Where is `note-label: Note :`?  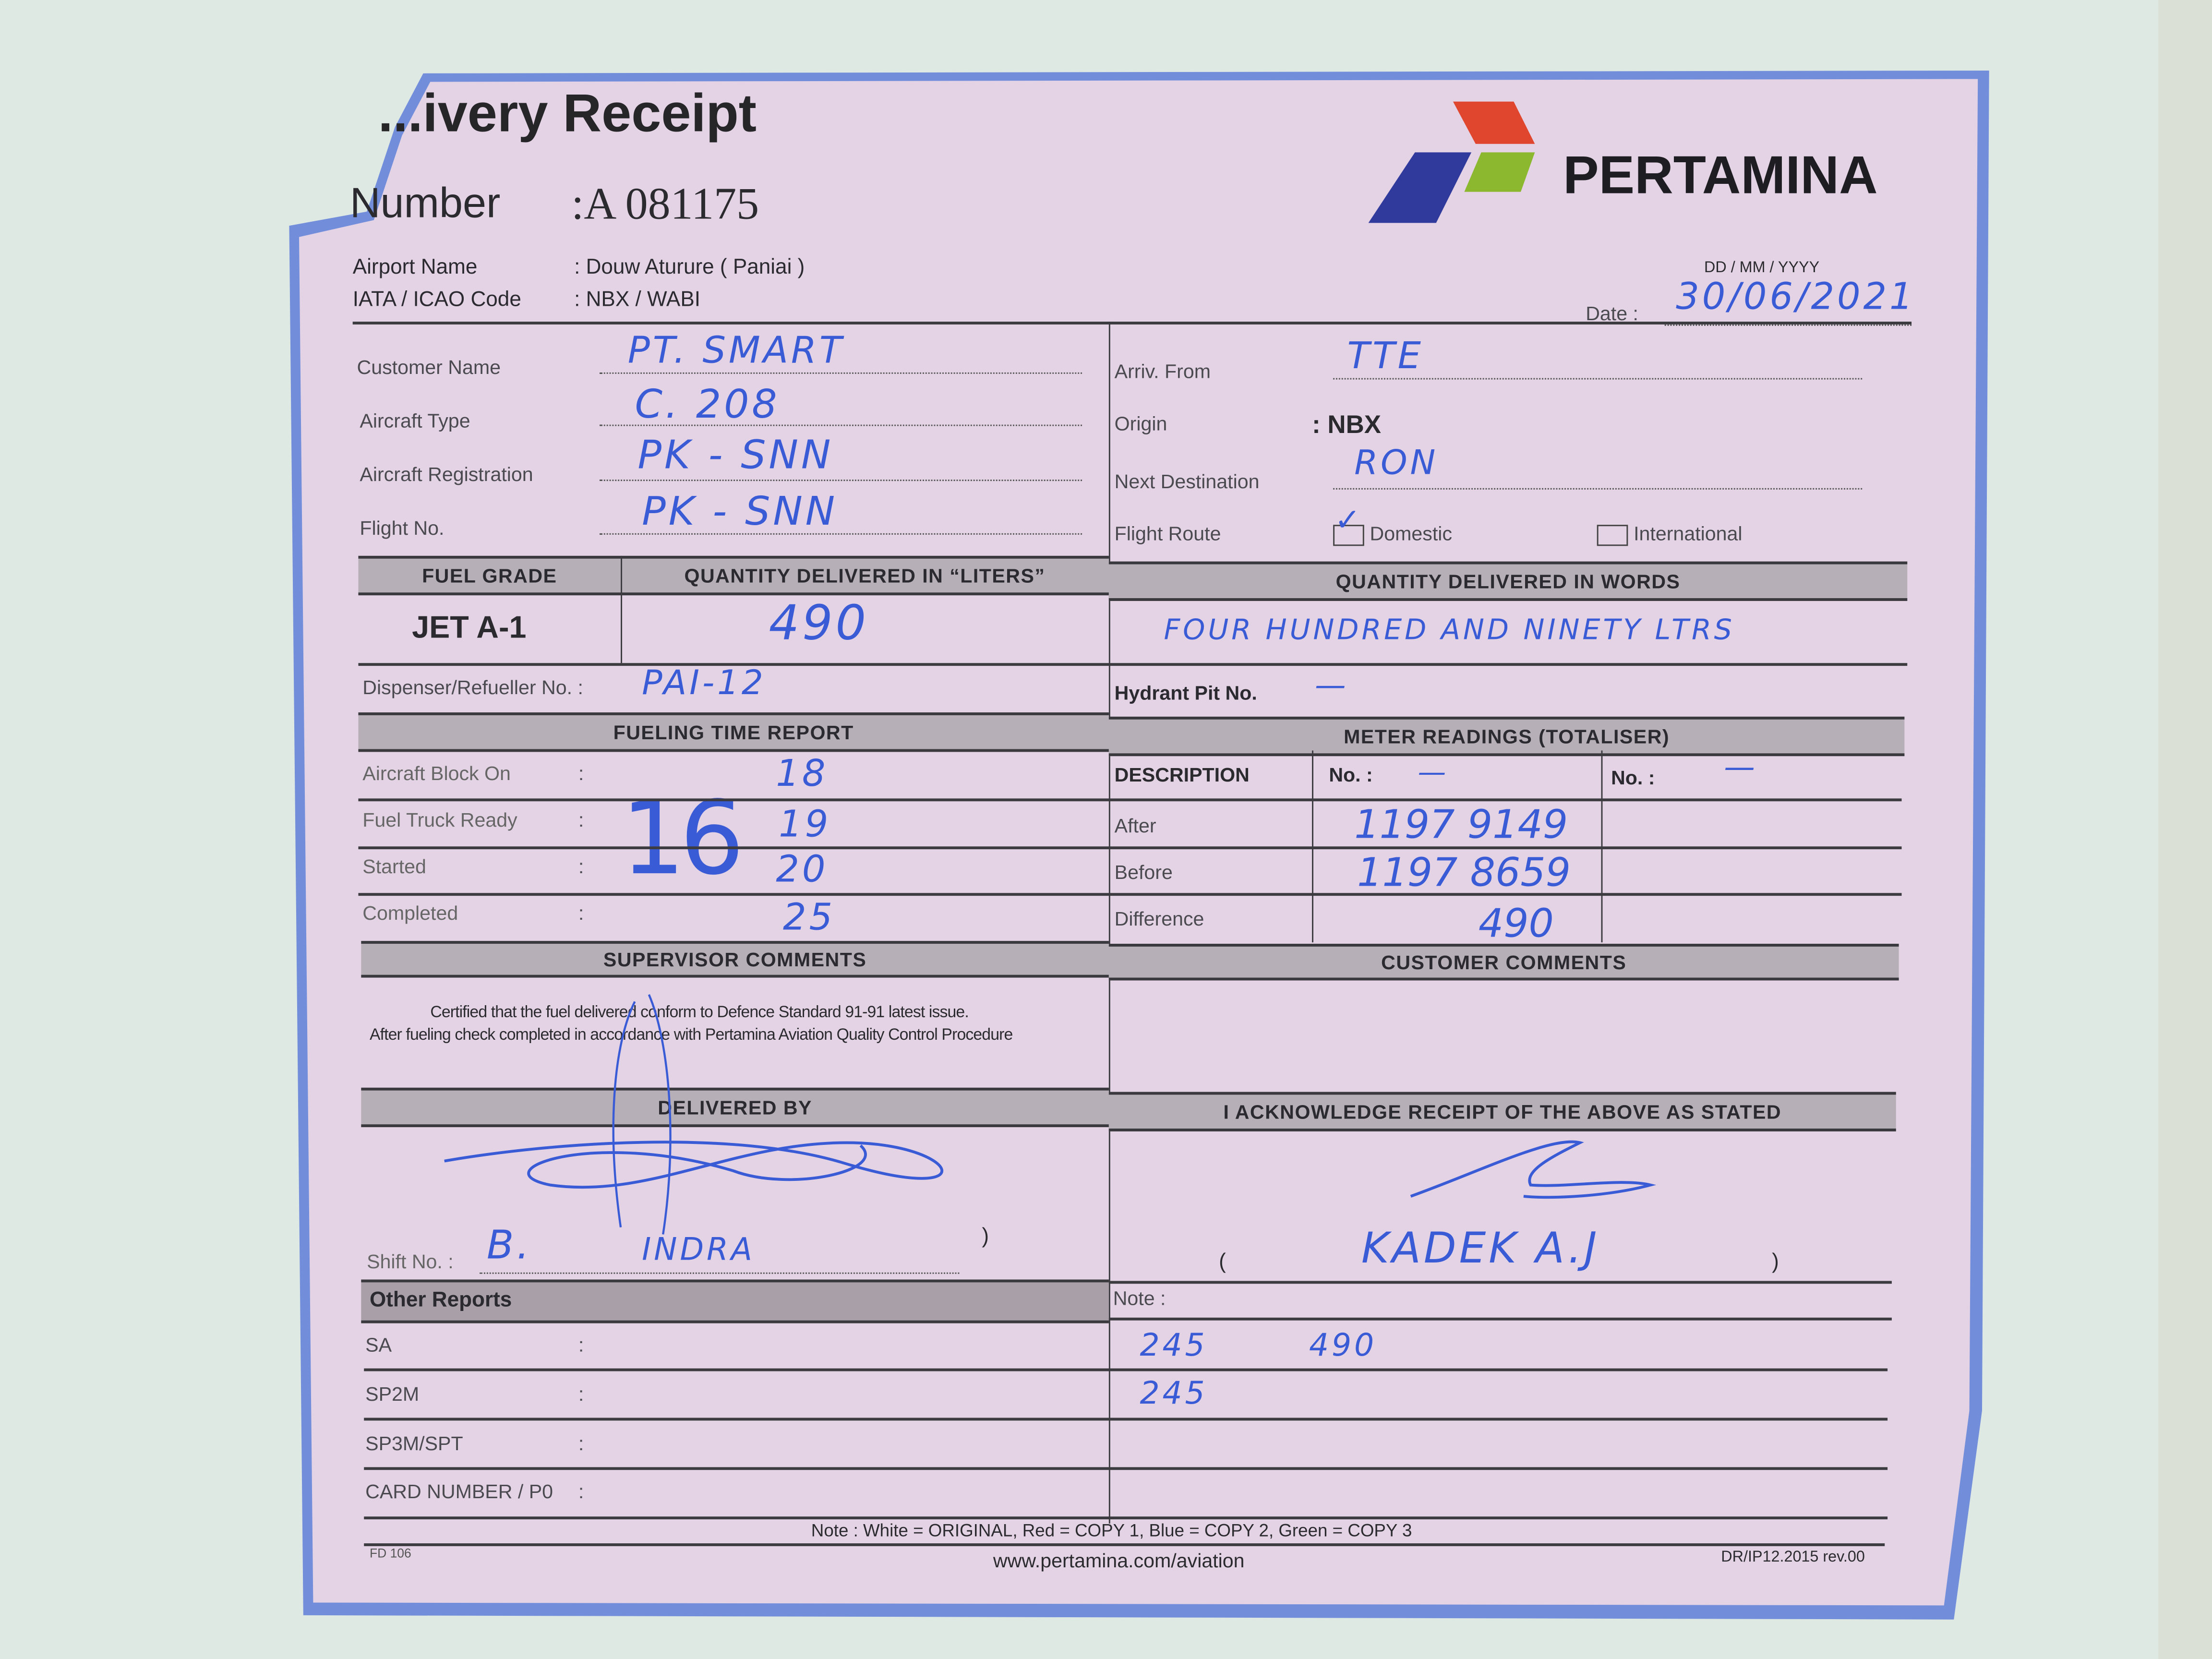
note-label: Note : is located at coordinates (1139, 1298).